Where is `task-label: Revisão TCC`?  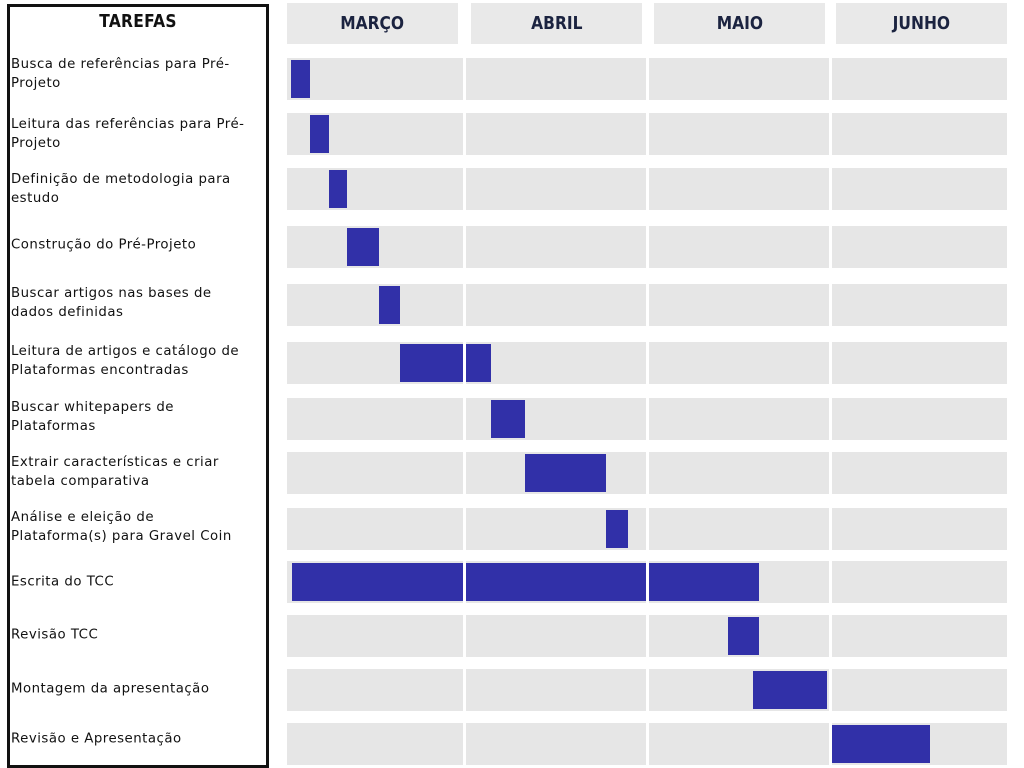
task-label: Revisão TCC is located at coordinates (55, 635).